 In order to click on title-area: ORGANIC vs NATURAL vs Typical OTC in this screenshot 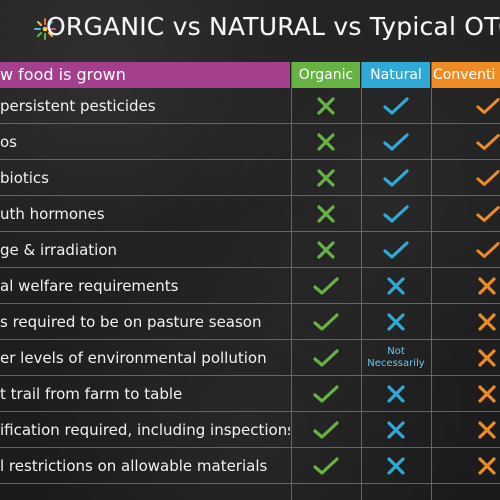, I will do `click(250, 31)`.